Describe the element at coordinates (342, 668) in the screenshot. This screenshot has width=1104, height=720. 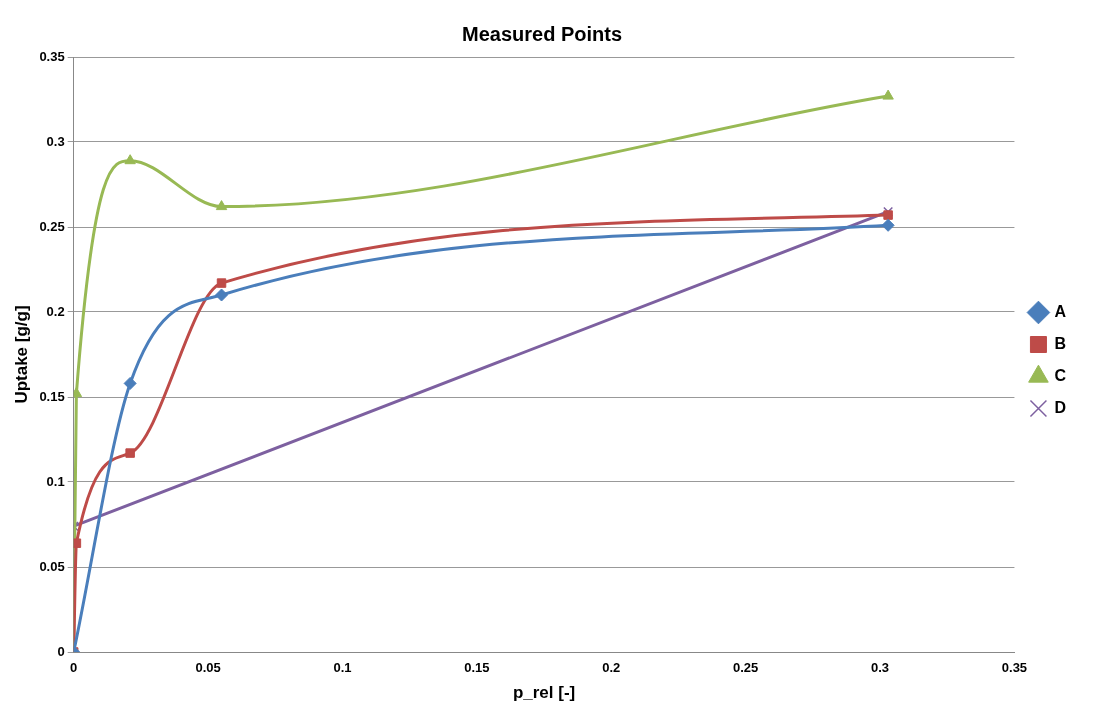
I see `x-tick-label: 0.1` at that location.